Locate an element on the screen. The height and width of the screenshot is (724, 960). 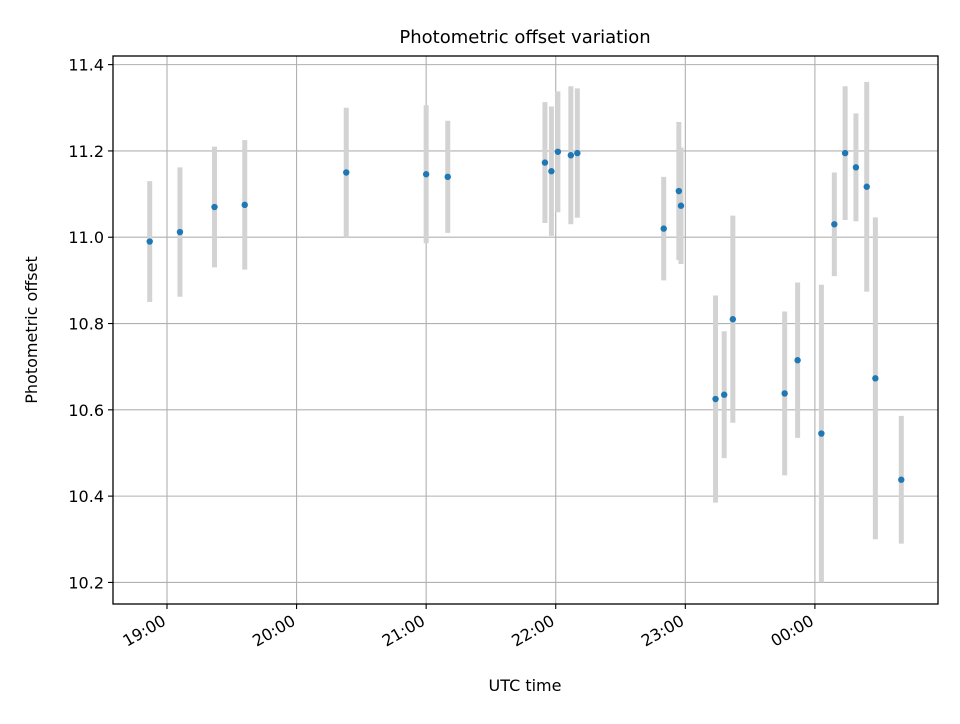
y-tick-label: 11.4 is located at coordinates (86, 65).